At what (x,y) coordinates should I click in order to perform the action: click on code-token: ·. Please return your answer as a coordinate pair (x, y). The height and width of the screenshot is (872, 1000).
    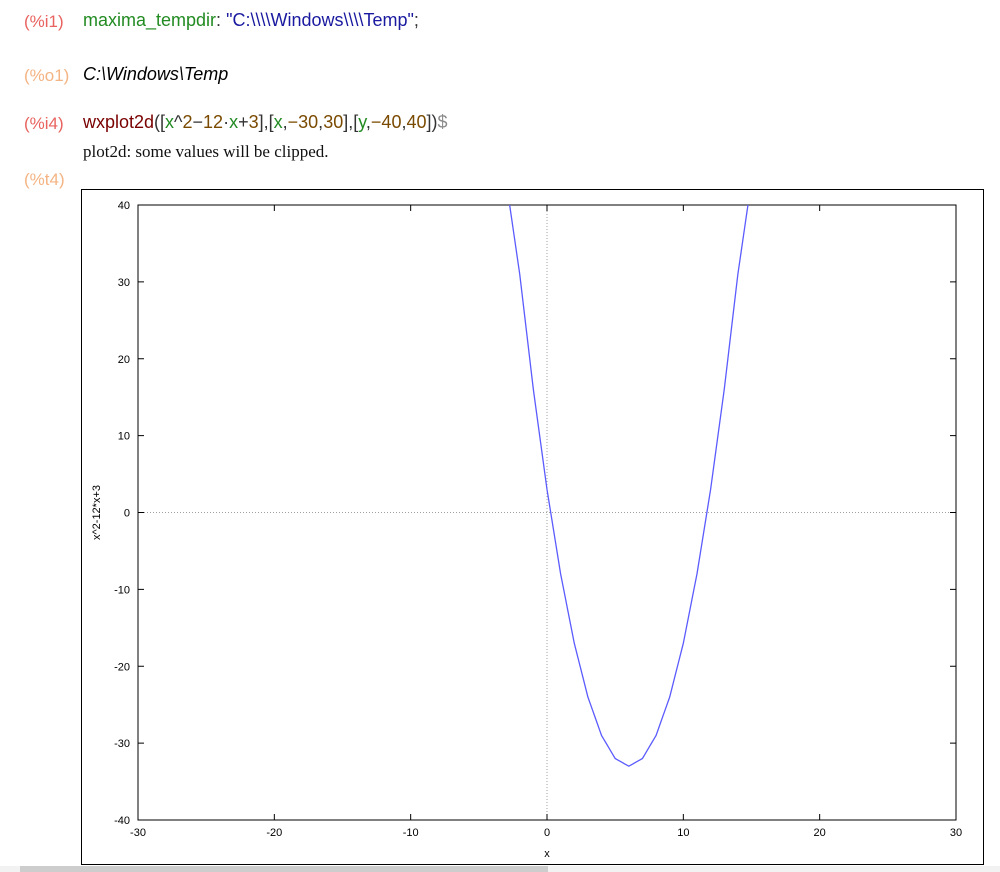
    Looking at the image, I should click on (226, 122).